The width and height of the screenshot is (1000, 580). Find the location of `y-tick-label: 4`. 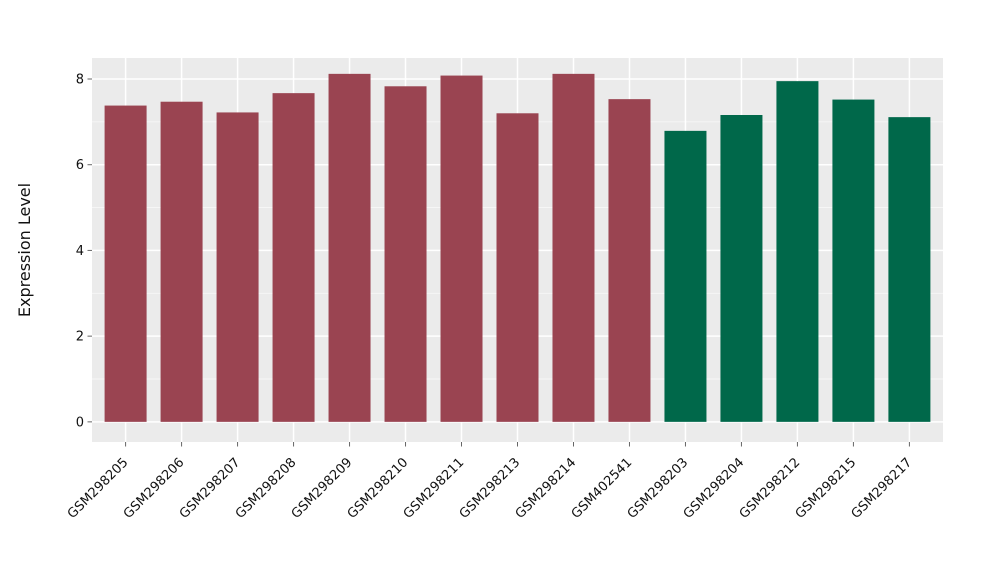

y-tick-label: 4 is located at coordinates (80, 251).